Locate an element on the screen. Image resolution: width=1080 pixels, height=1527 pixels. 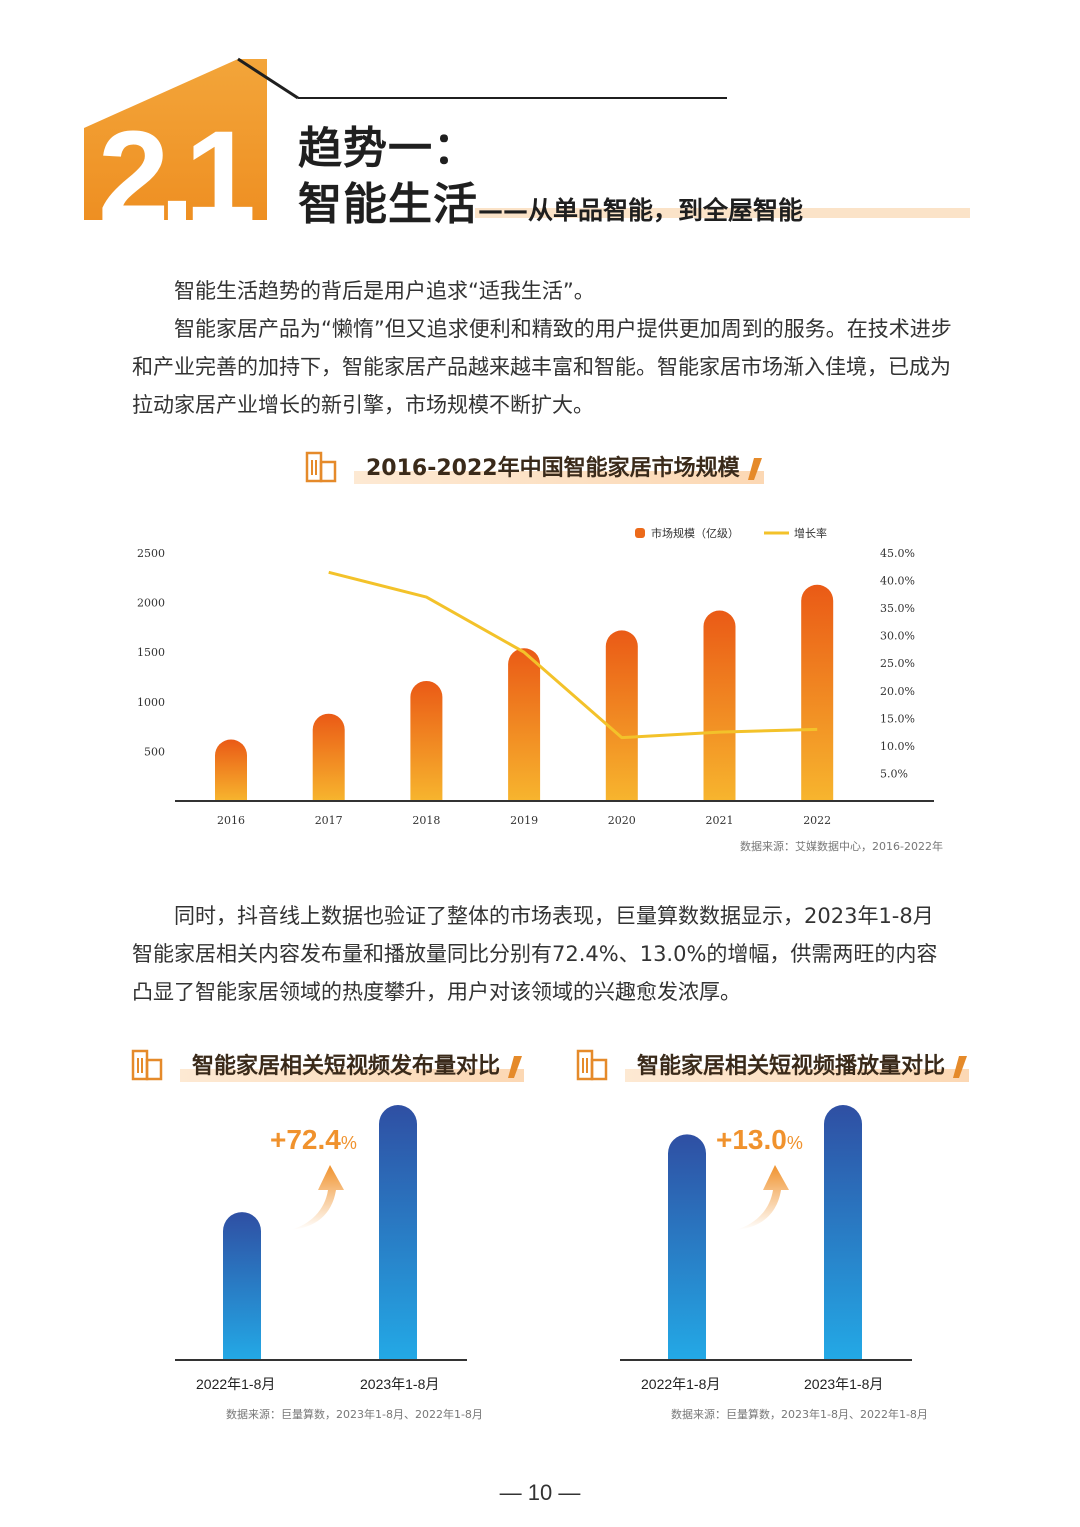
growth-label-plays: +13.0% is located at coordinates (759, 1140).